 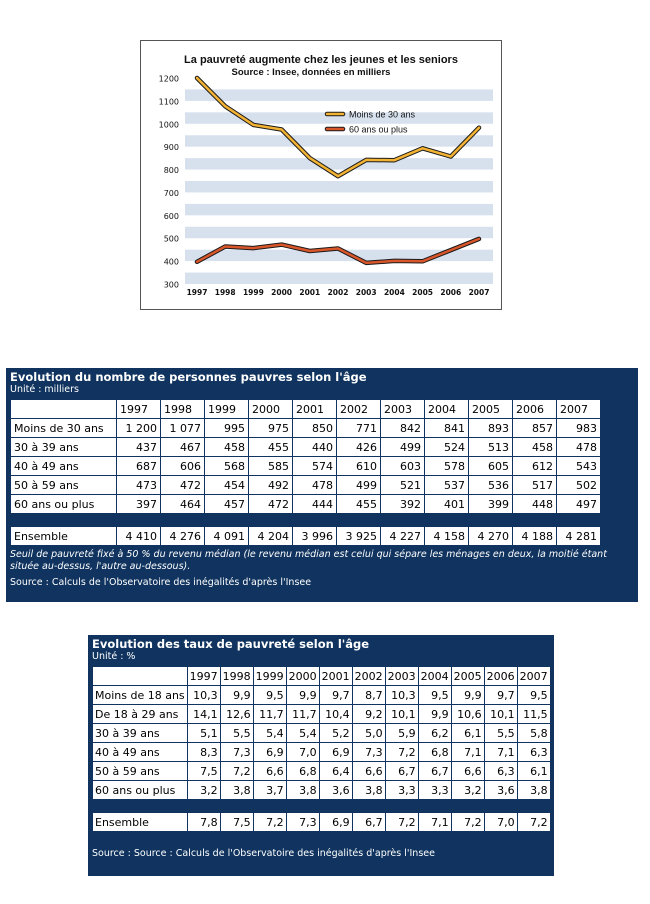 I want to click on table-cell: 6,3, so click(x=500, y=771).